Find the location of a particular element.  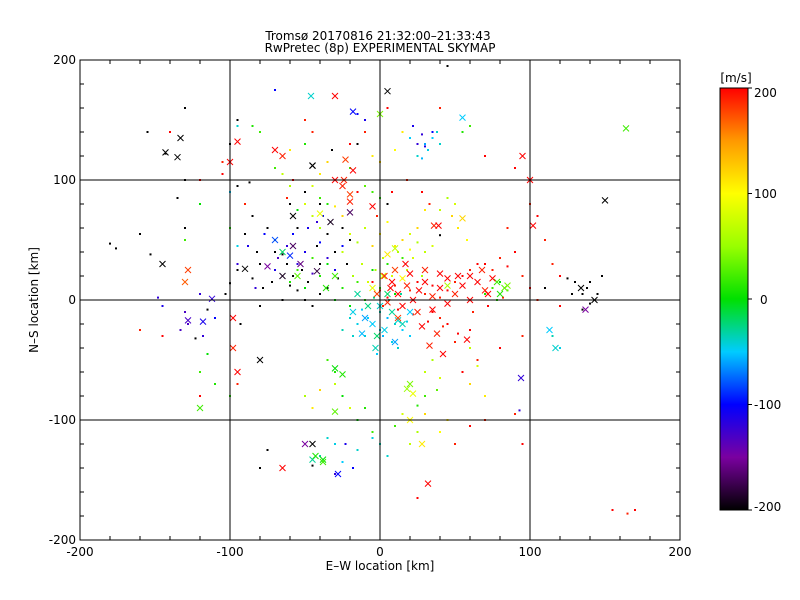

y-axis-label: N–S location [km] is located at coordinates (34, 300).